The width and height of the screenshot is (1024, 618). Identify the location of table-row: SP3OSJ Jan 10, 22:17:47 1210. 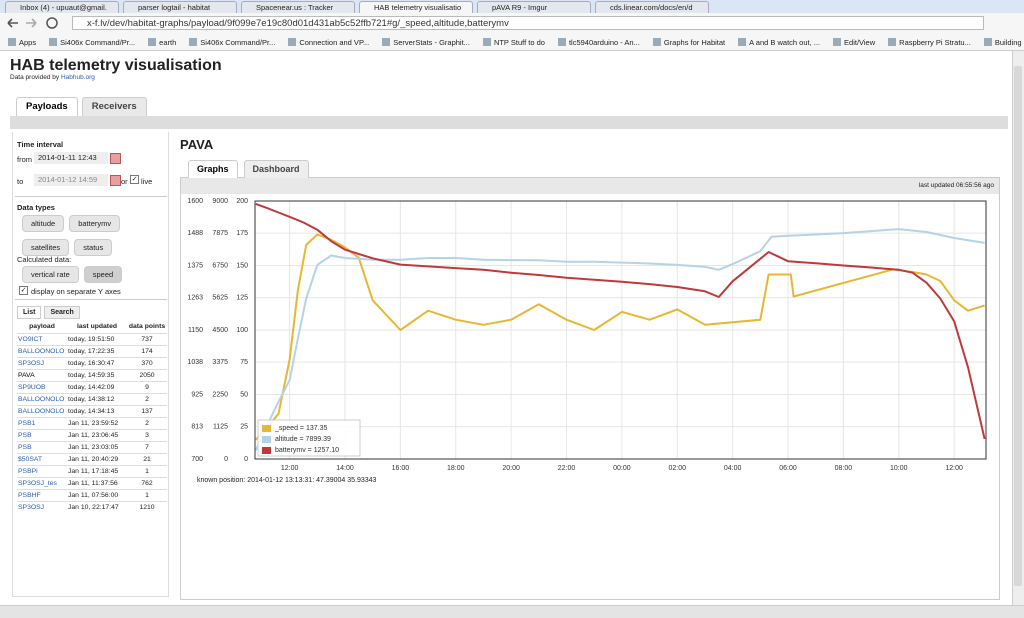
(92, 507).